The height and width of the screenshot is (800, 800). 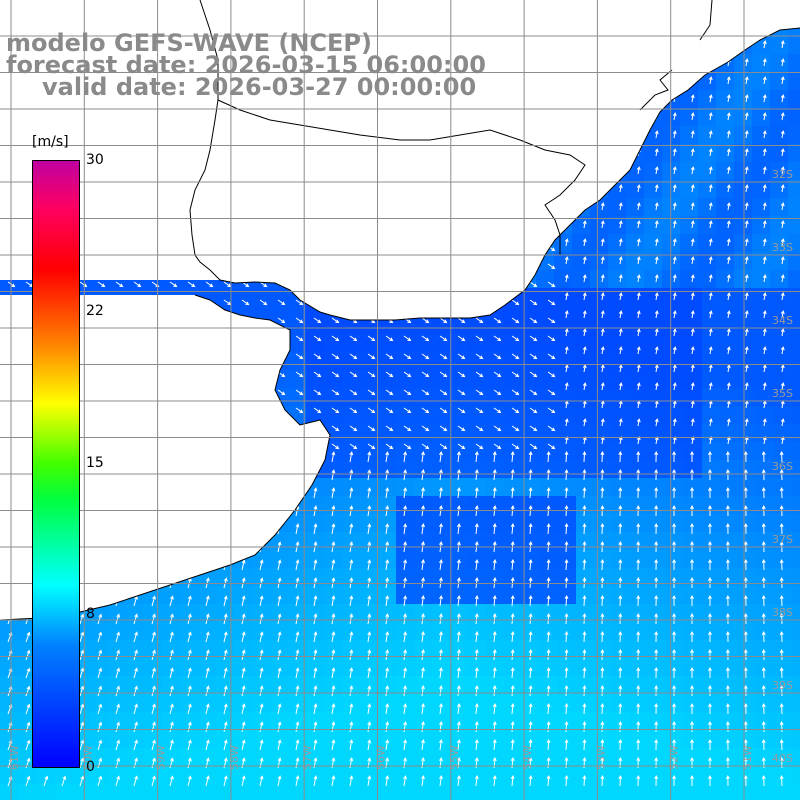 I want to click on longitude-label: 58W, so click(x=234, y=757).